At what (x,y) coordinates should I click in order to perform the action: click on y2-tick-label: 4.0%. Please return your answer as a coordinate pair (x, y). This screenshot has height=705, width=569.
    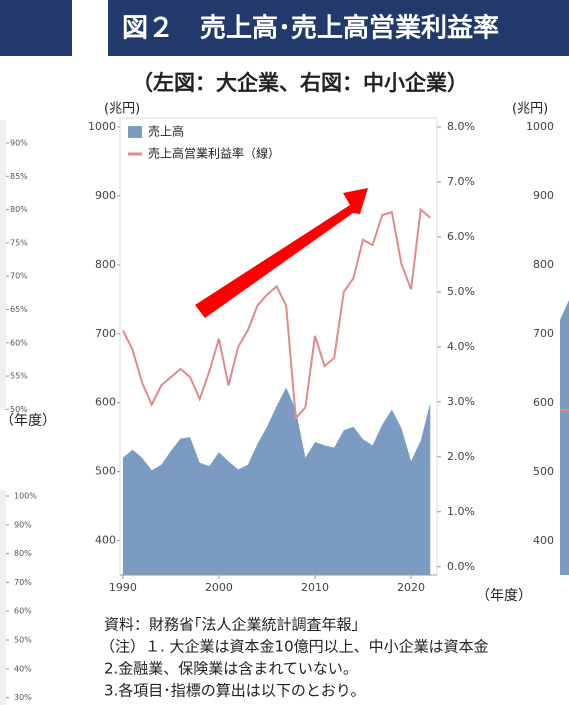
    Looking at the image, I should click on (461, 346).